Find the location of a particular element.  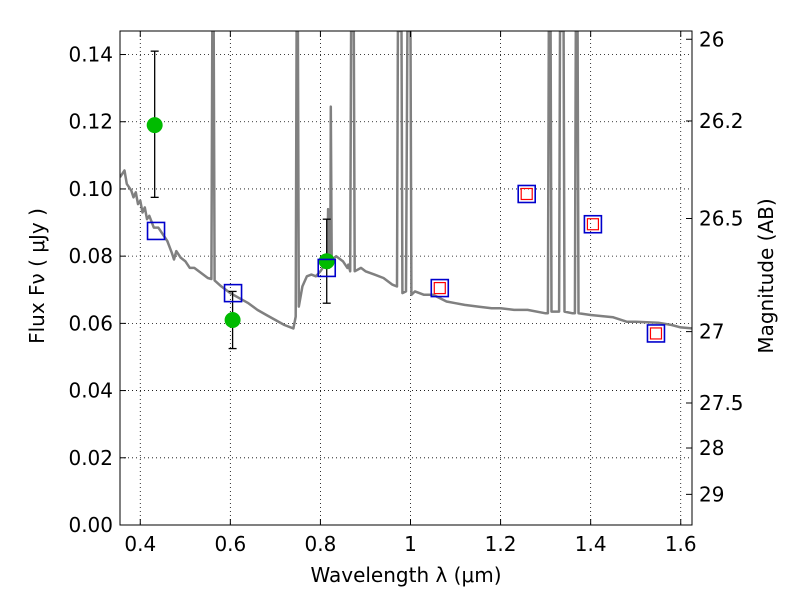

x-tick-label: 1.6 is located at coordinates (681, 544).